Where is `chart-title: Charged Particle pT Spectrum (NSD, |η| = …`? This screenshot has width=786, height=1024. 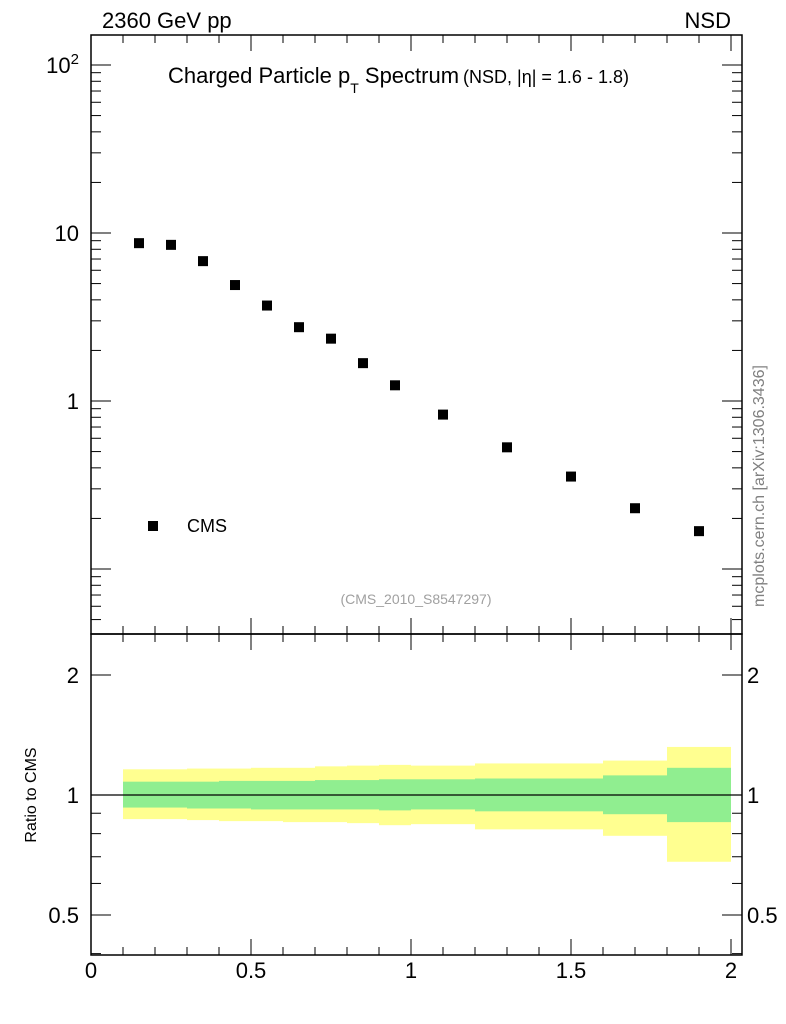 chart-title: Charged Particle pT Spectrum (NSD, |η| = … is located at coordinates (398, 79).